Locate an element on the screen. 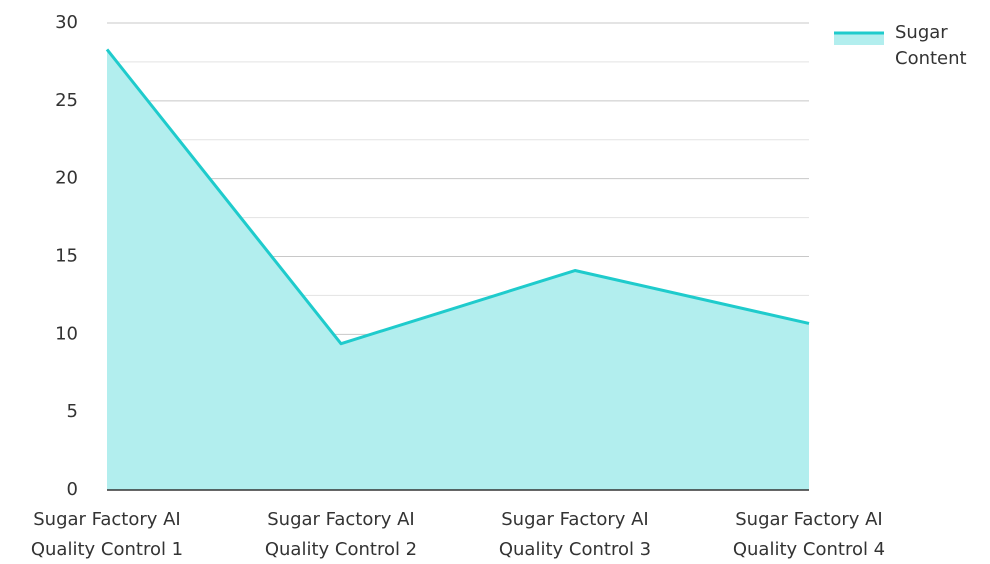 This screenshot has width=990, height=564. y-tick-label: 10 is located at coordinates (66, 333).